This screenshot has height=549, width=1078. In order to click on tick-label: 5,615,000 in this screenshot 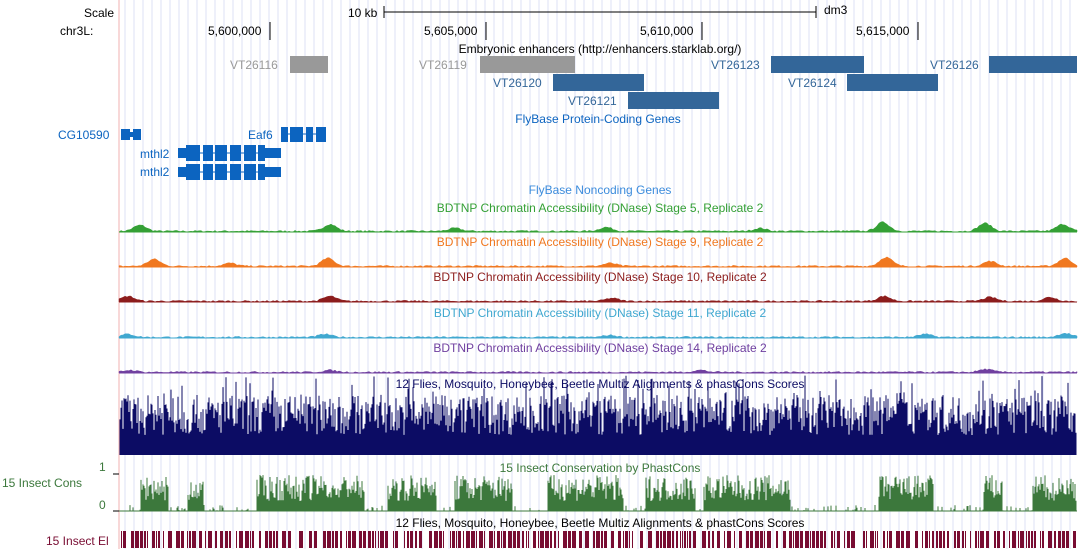, I will do `click(883, 31)`.